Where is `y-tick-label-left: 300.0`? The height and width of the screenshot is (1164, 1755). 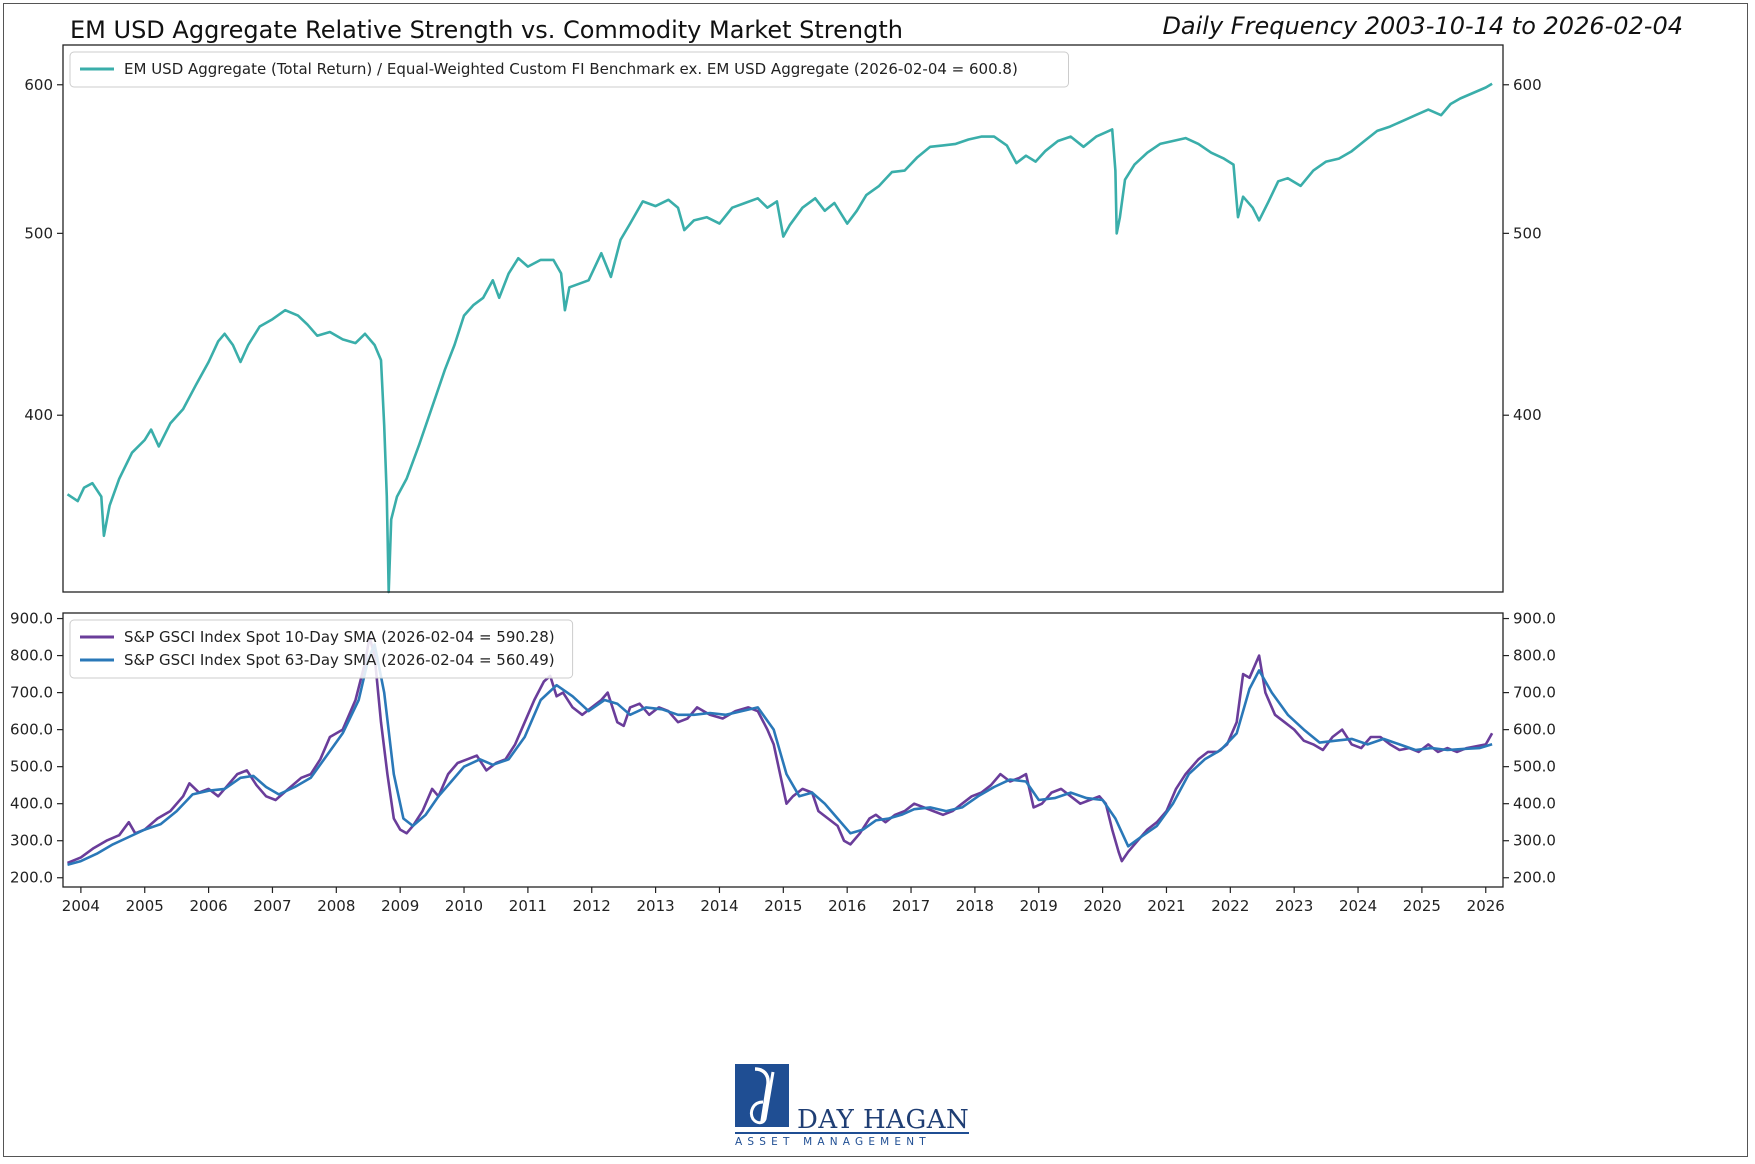 y-tick-label-left: 300.0 is located at coordinates (31, 841).